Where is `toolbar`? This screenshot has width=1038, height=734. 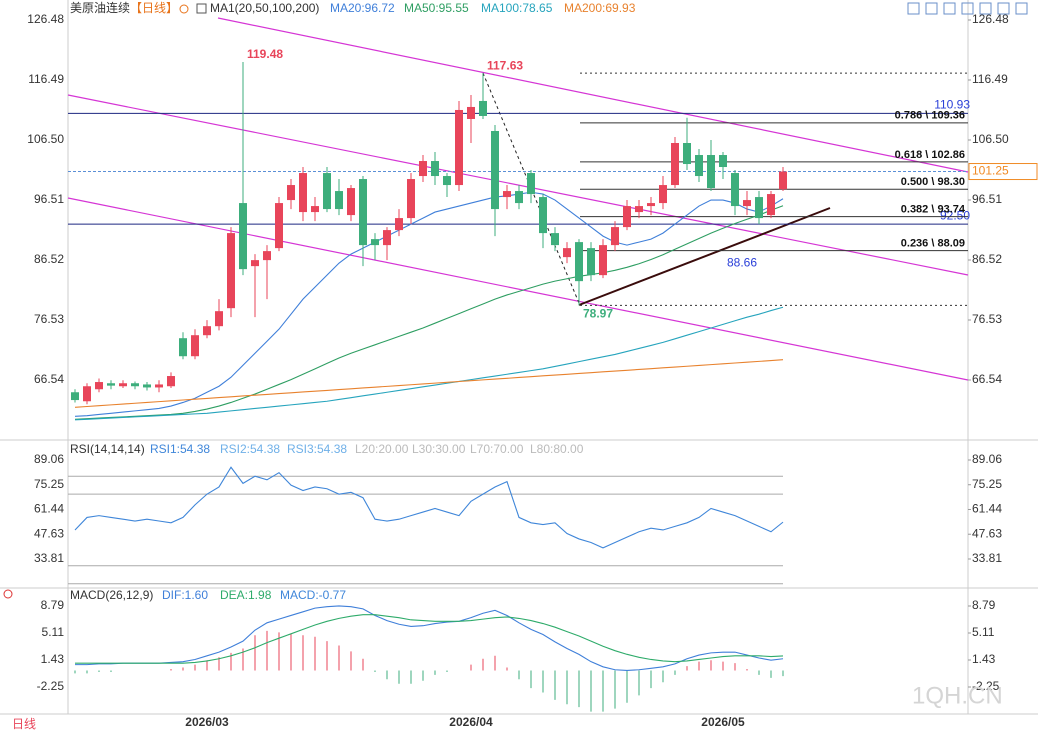 toolbar is located at coordinates (967, 8).